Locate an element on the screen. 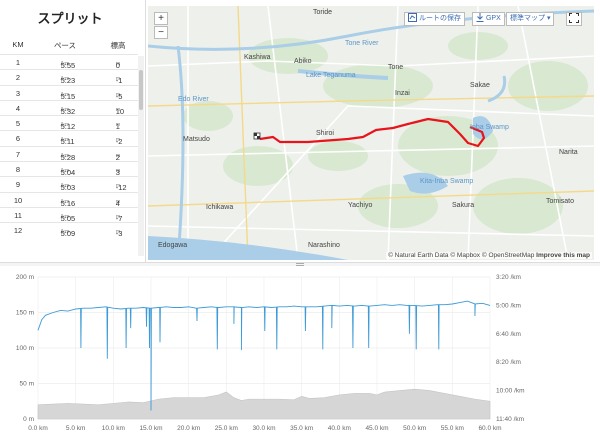  split-row: 6 5:11 /km -2 m is located at coordinates (69, 138).